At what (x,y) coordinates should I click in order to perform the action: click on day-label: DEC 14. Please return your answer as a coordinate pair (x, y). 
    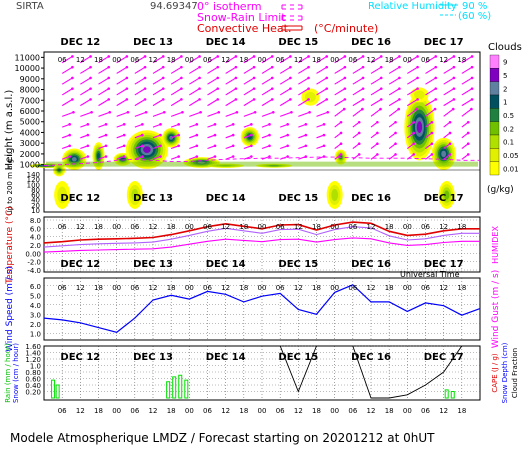
    Looking at the image, I should click on (226, 264).